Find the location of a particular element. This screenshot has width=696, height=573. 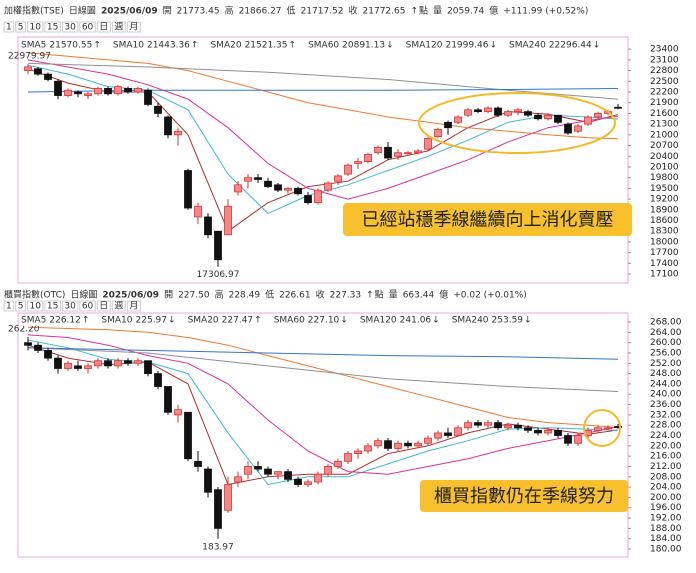

y-tick-label: 212.00 is located at coordinates (666, 467).